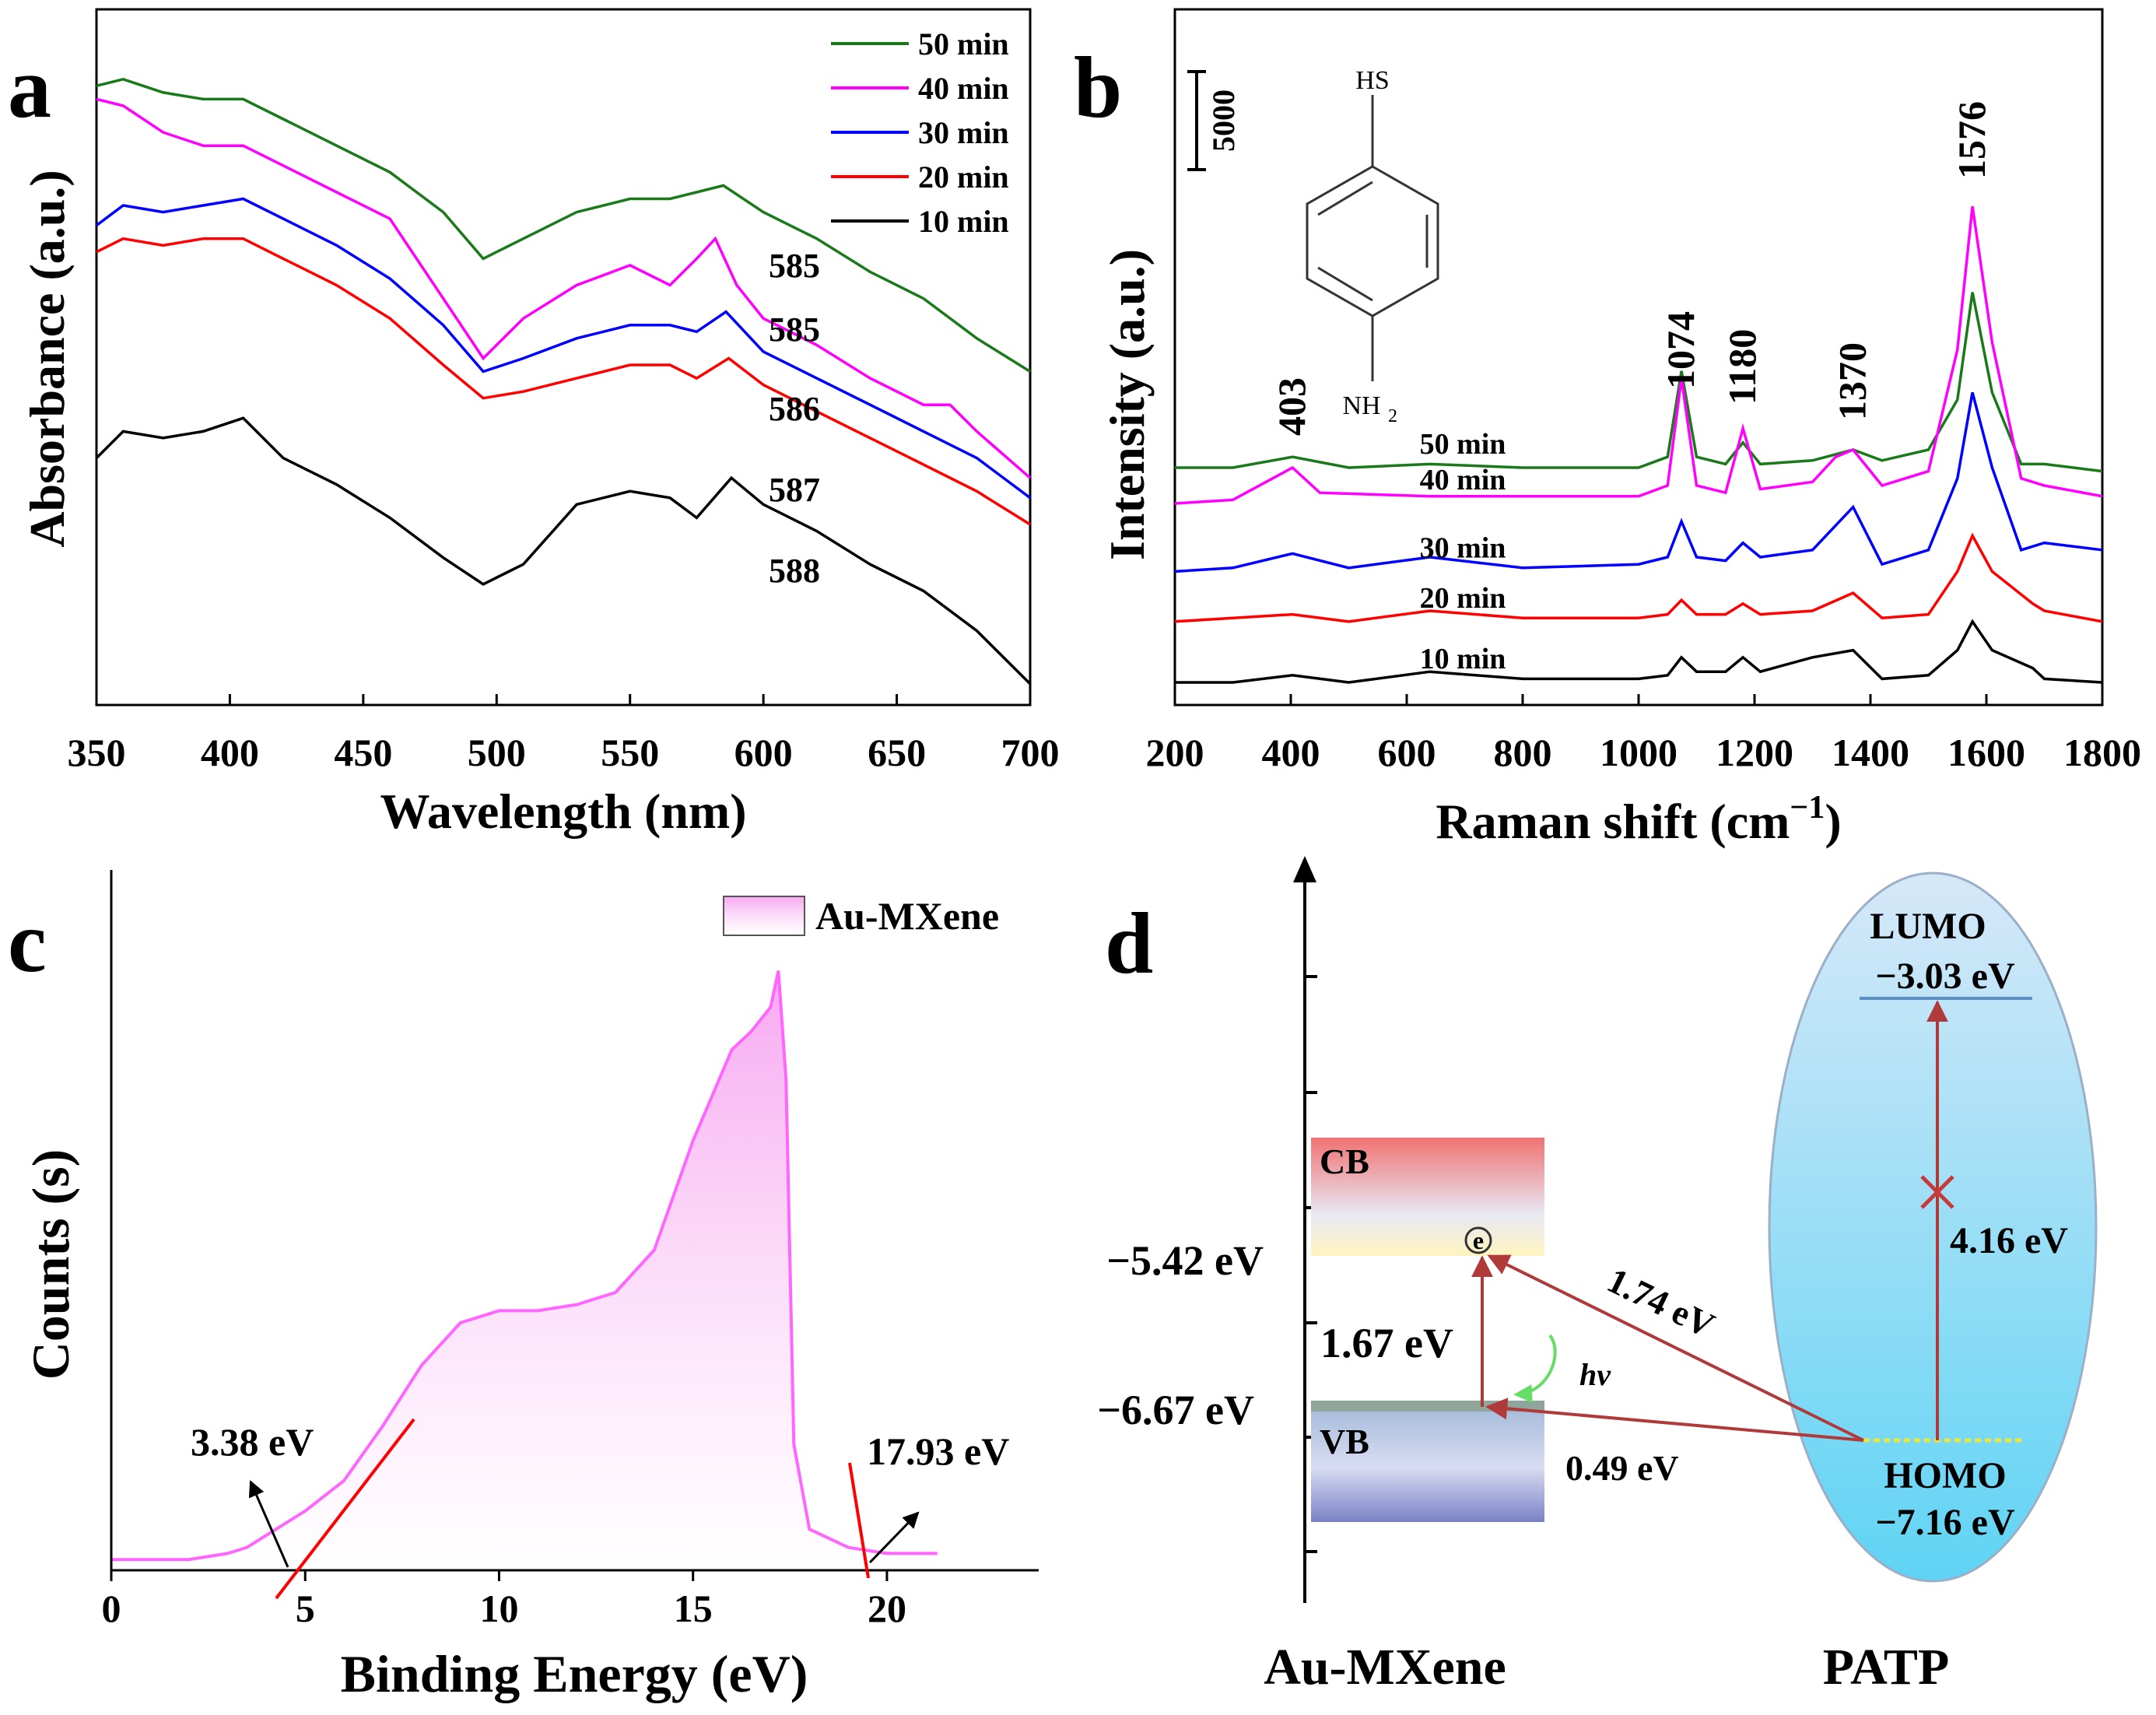 Image resolution: width=2156 pixels, height=1715 pixels. What do you see at coordinates (1385, 1667) in the screenshot?
I see `mxene-axis-label: Au-MXene` at bounding box center [1385, 1667].